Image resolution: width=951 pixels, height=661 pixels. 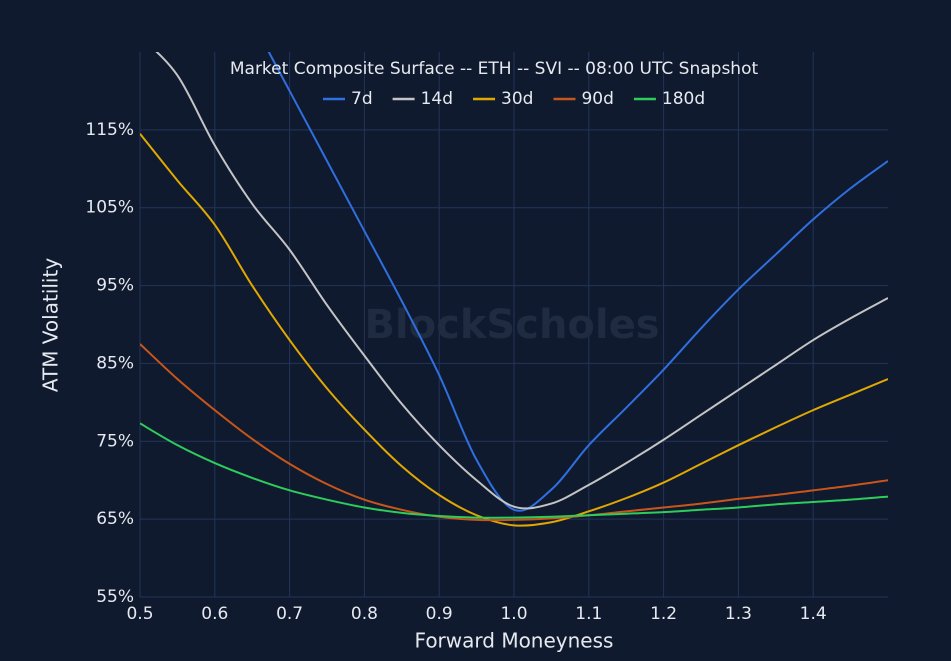 I want to click on legend-label: 7d, so click(x=362, y=99).